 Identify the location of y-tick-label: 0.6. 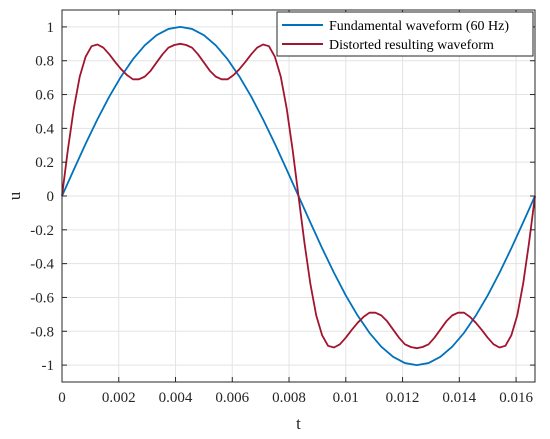
(44, 96).